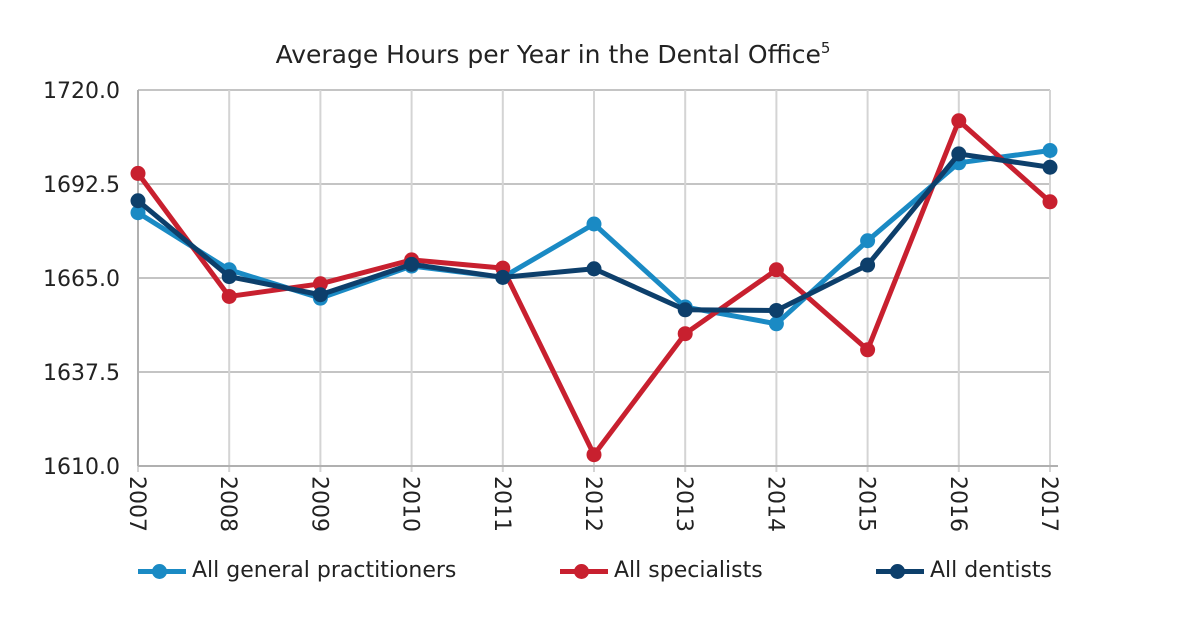 The image size is (1200, 628). Describe the element at coordinates (501, 504) in the screenshot. I see `x-tick-label: 2011` at that location.